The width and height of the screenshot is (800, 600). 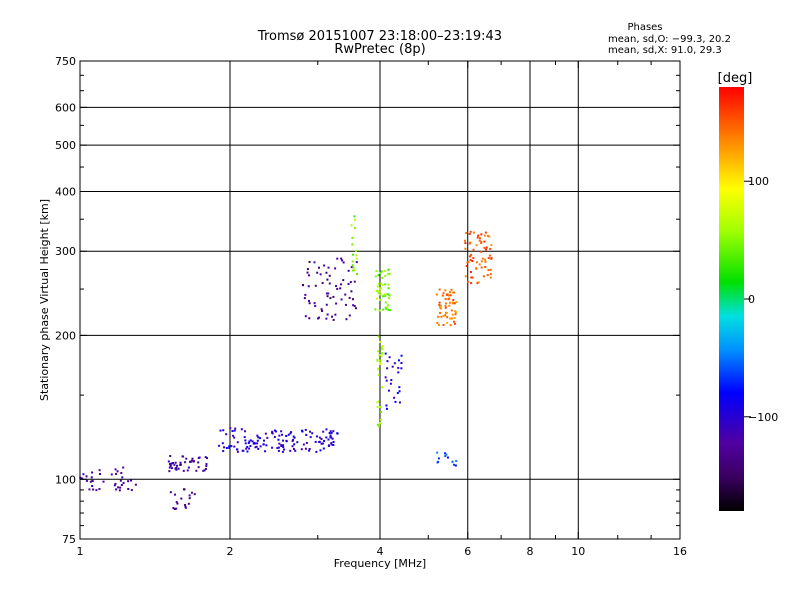 What do you see at coordinates (65, 191) in the screenshot?
I see `y-tick-label: 400` at bounding box center [65, 191].